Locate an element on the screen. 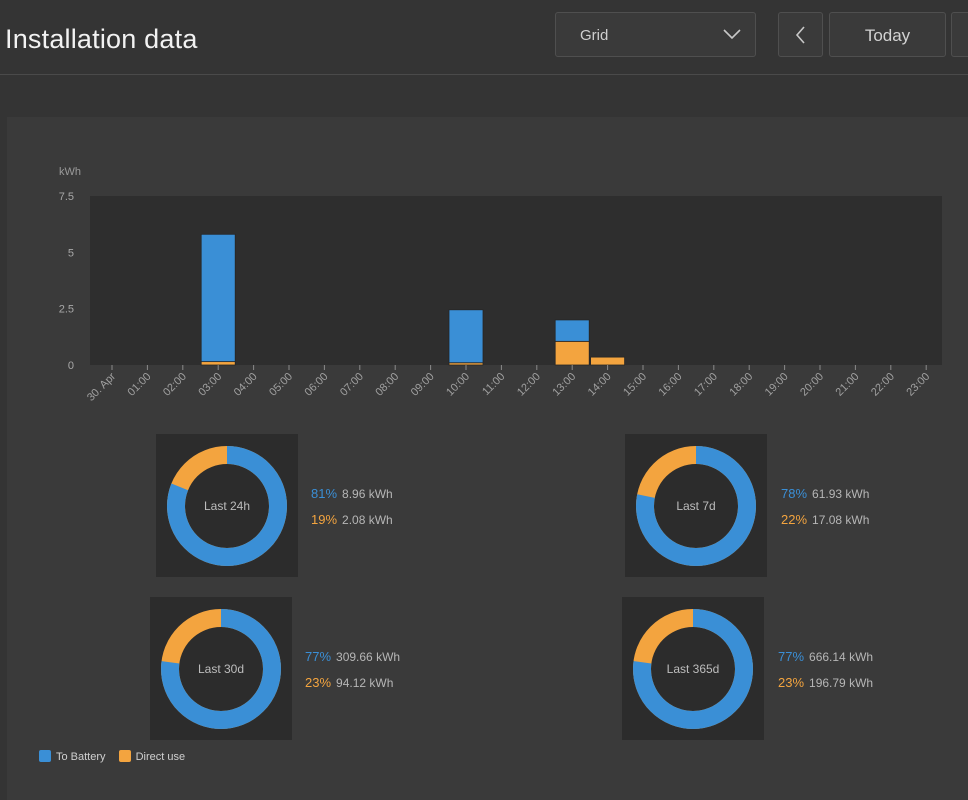 Image resolution: width=968 pixels, height=800 pixels. stat-kwh: 2.08 kWh is located at coordinates (367, 520).